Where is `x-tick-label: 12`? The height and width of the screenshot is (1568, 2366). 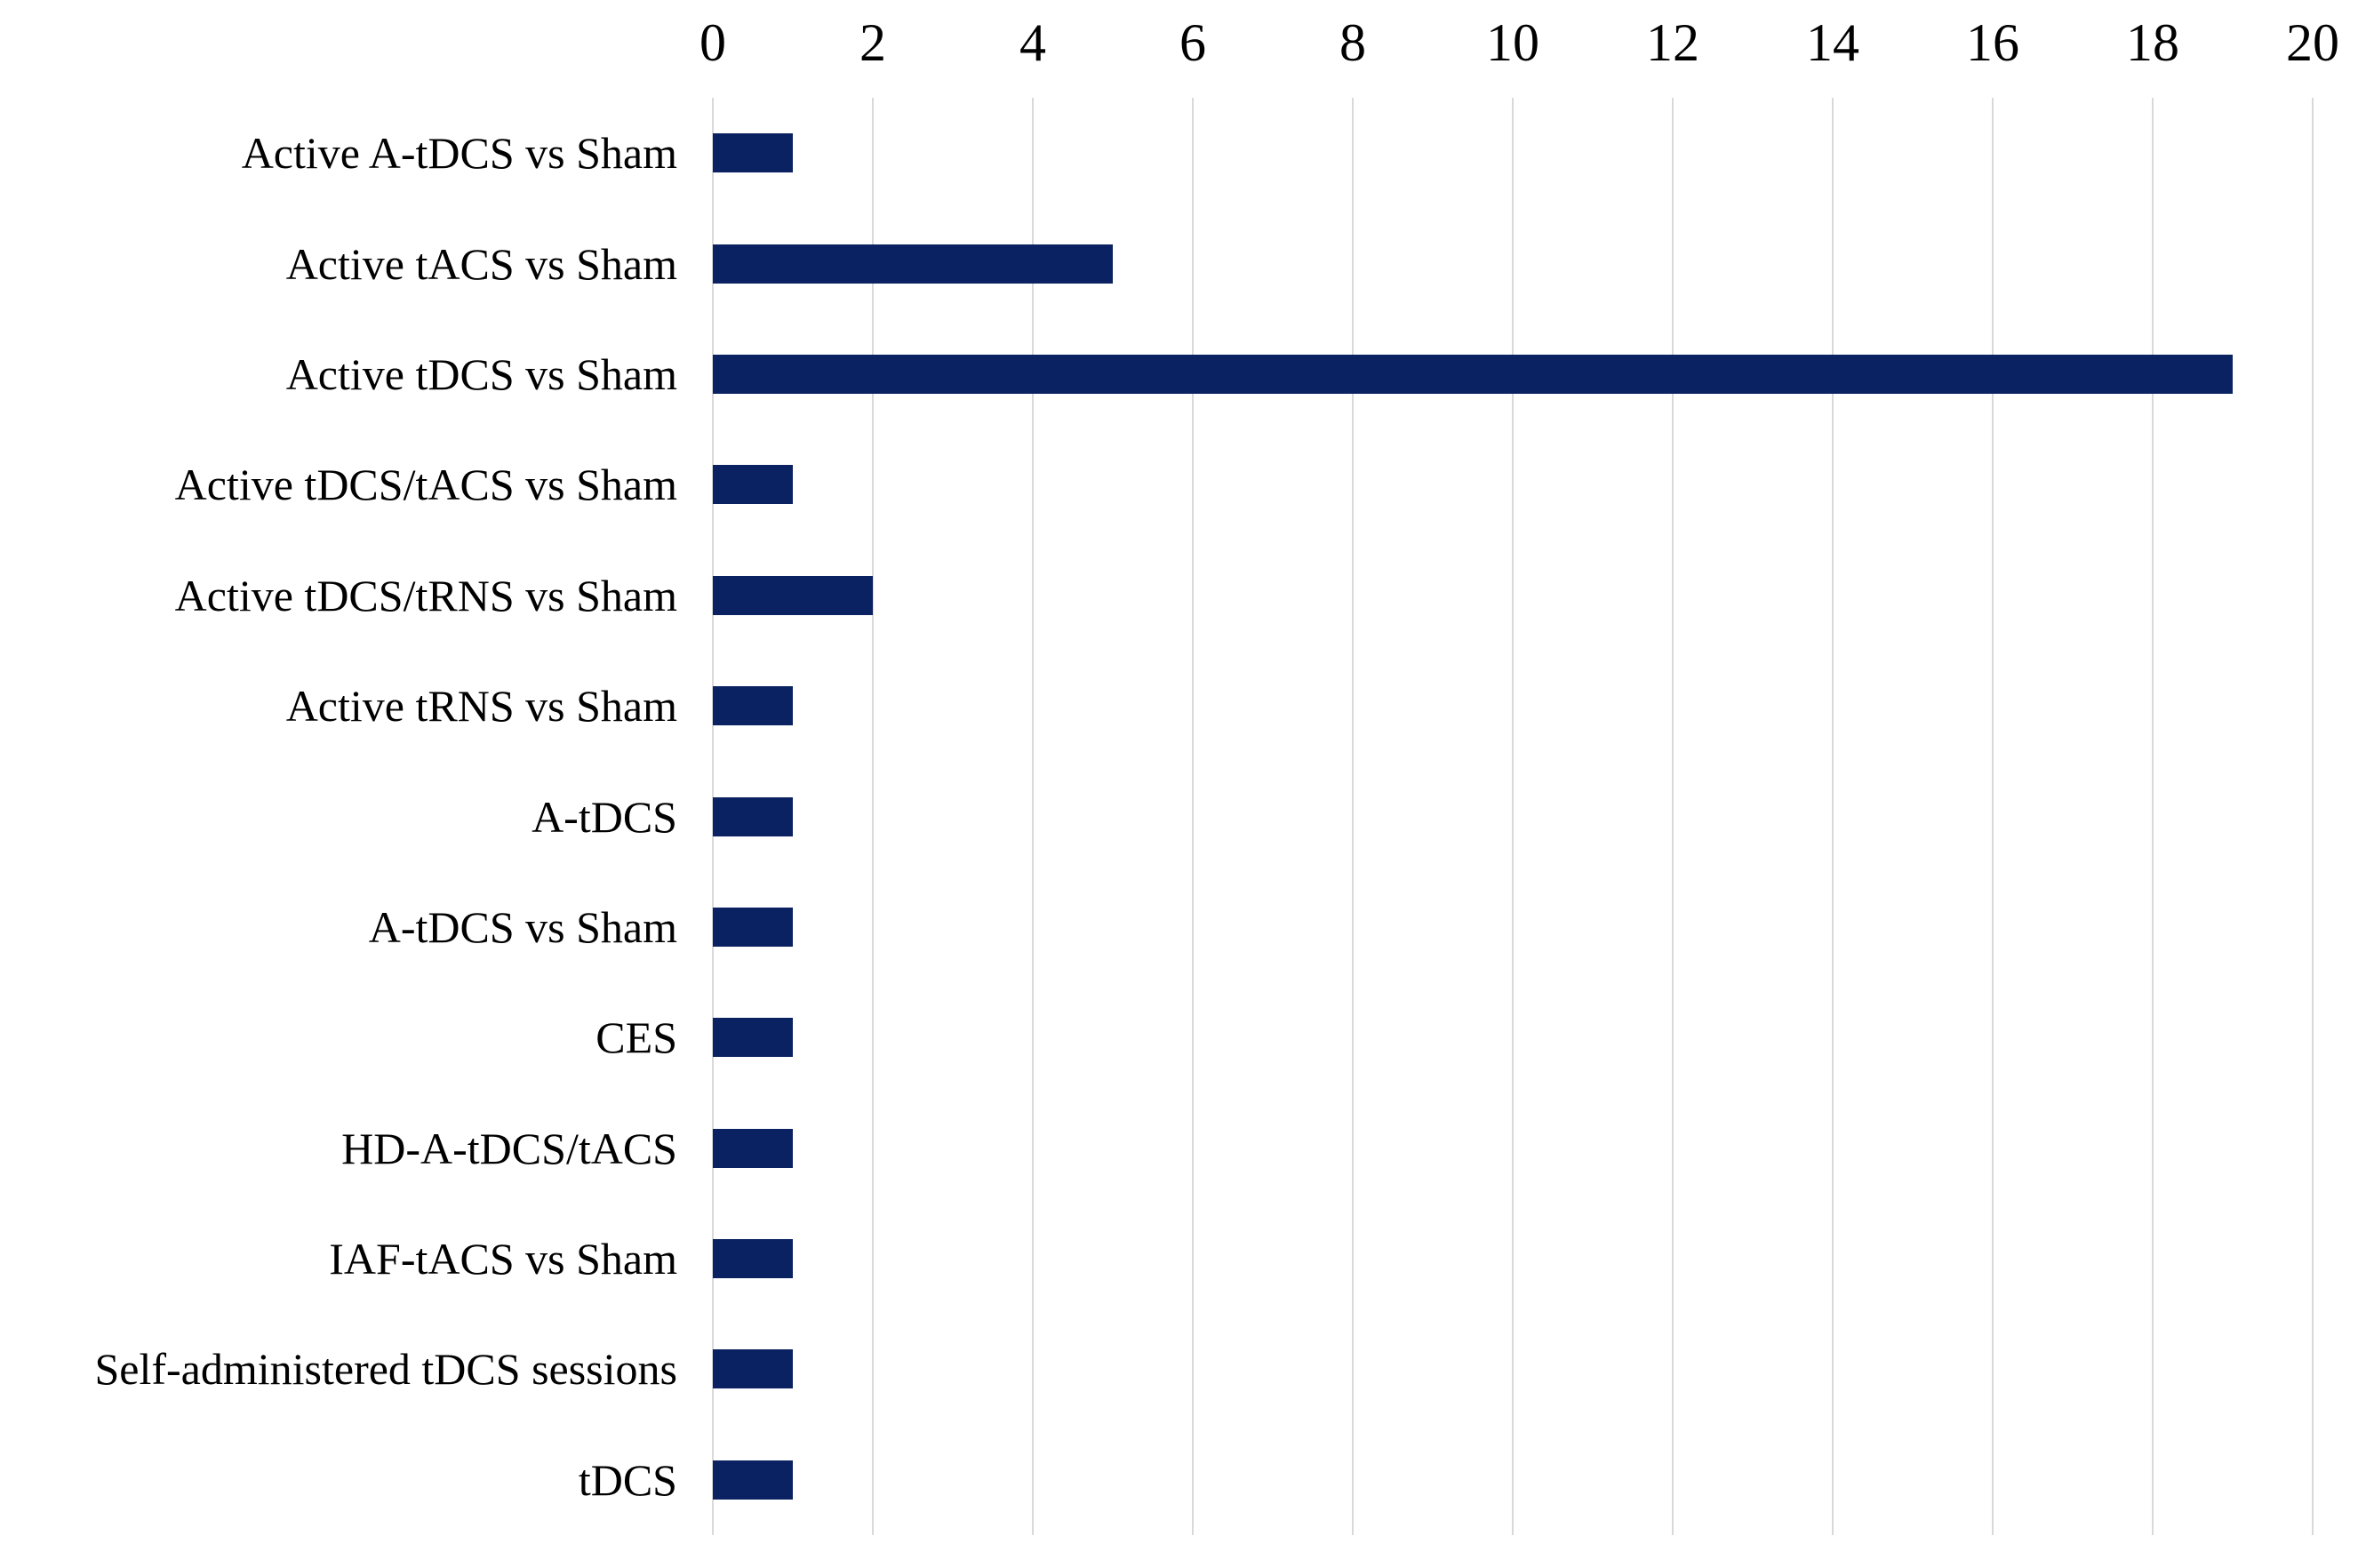 x-tick-label: 12 is located at coordinates (1673, 42).